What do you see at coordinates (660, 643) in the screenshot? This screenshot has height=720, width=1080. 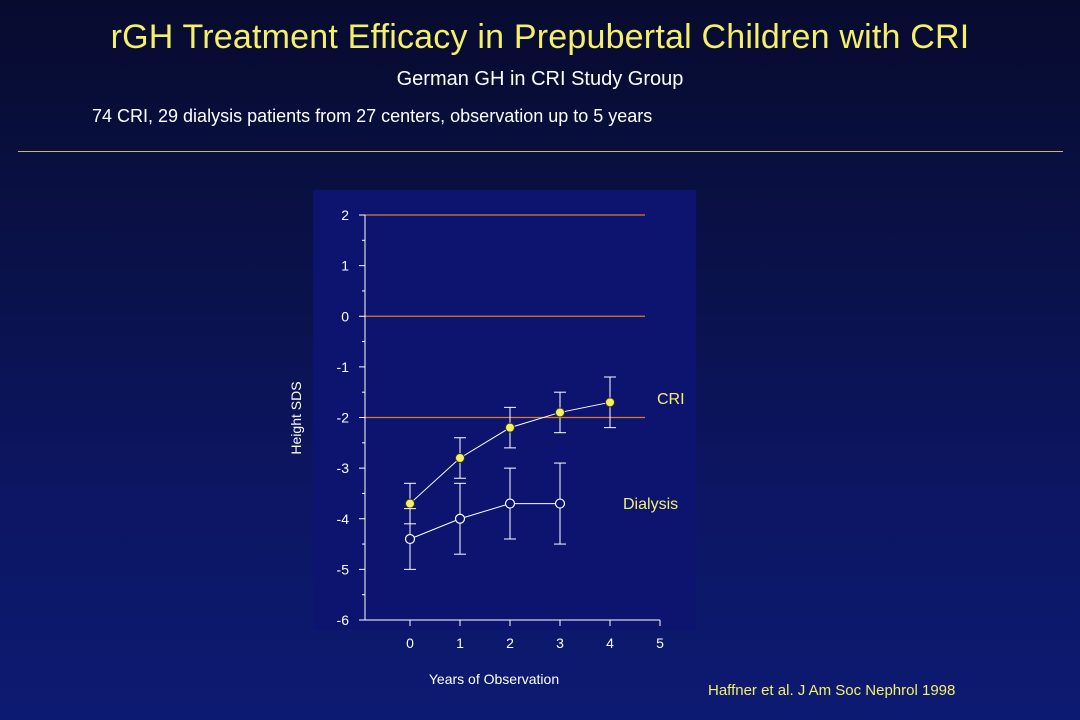 I see `x-tick-label: 5` at bounding box center [660, 643].